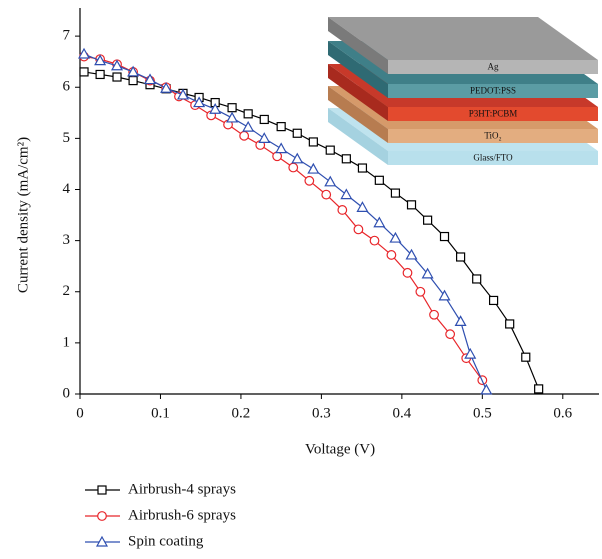  What do you see at coordinates (166, 541) in the screenshot?
I see `legend-label: Spin coating` at bounding box center [166, 541].